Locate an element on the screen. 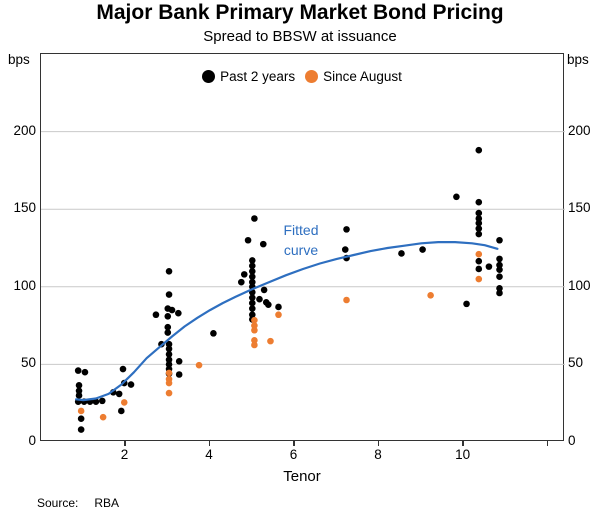  x-tick-label: 8 is located at coordinates (378, 454).